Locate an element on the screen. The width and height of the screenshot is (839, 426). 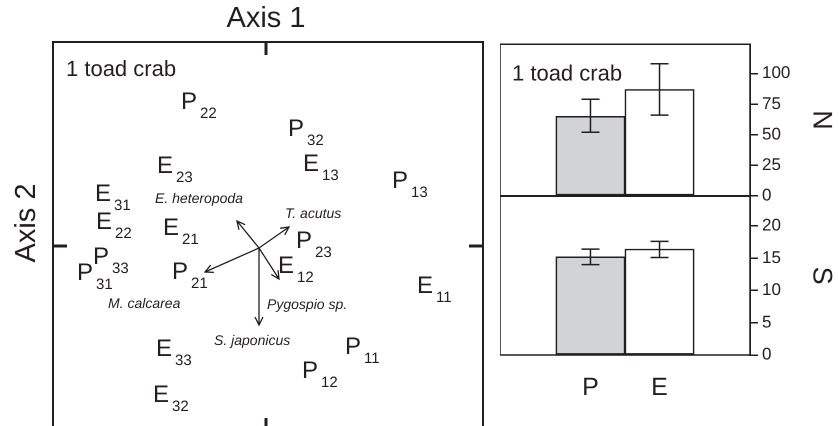
y-axis-title: N is located at coordinates (822, 120).